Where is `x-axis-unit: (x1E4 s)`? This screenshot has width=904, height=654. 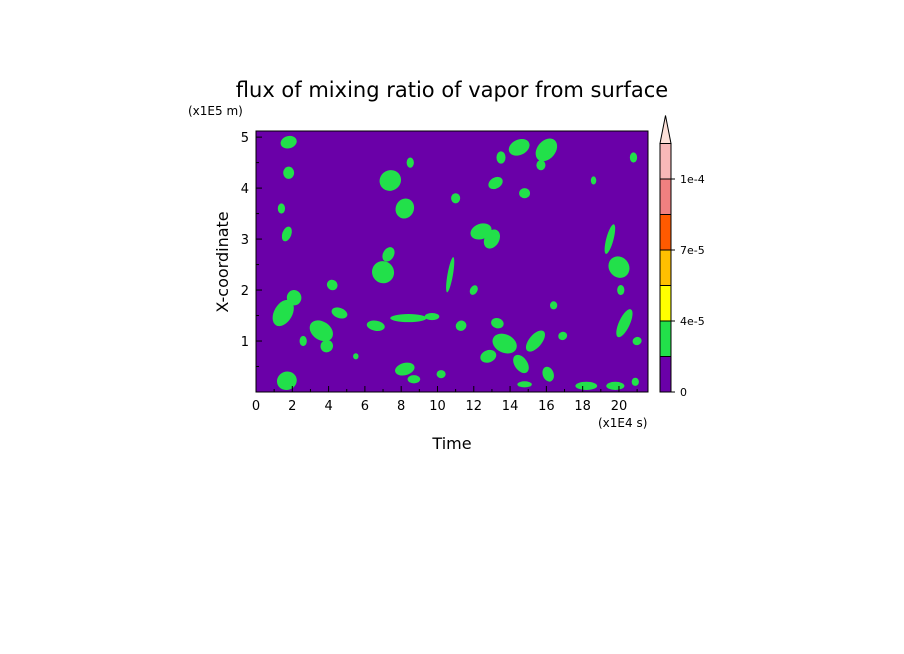 x-axis-unit: (x1E4 s) is located at coordinates (622, 423).